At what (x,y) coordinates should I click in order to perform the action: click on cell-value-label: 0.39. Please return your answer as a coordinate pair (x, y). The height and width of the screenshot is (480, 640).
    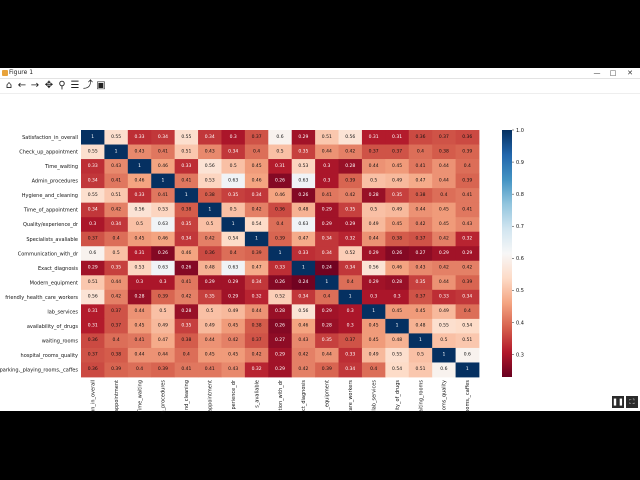
    Looking at the image, I should click on (257, 253).